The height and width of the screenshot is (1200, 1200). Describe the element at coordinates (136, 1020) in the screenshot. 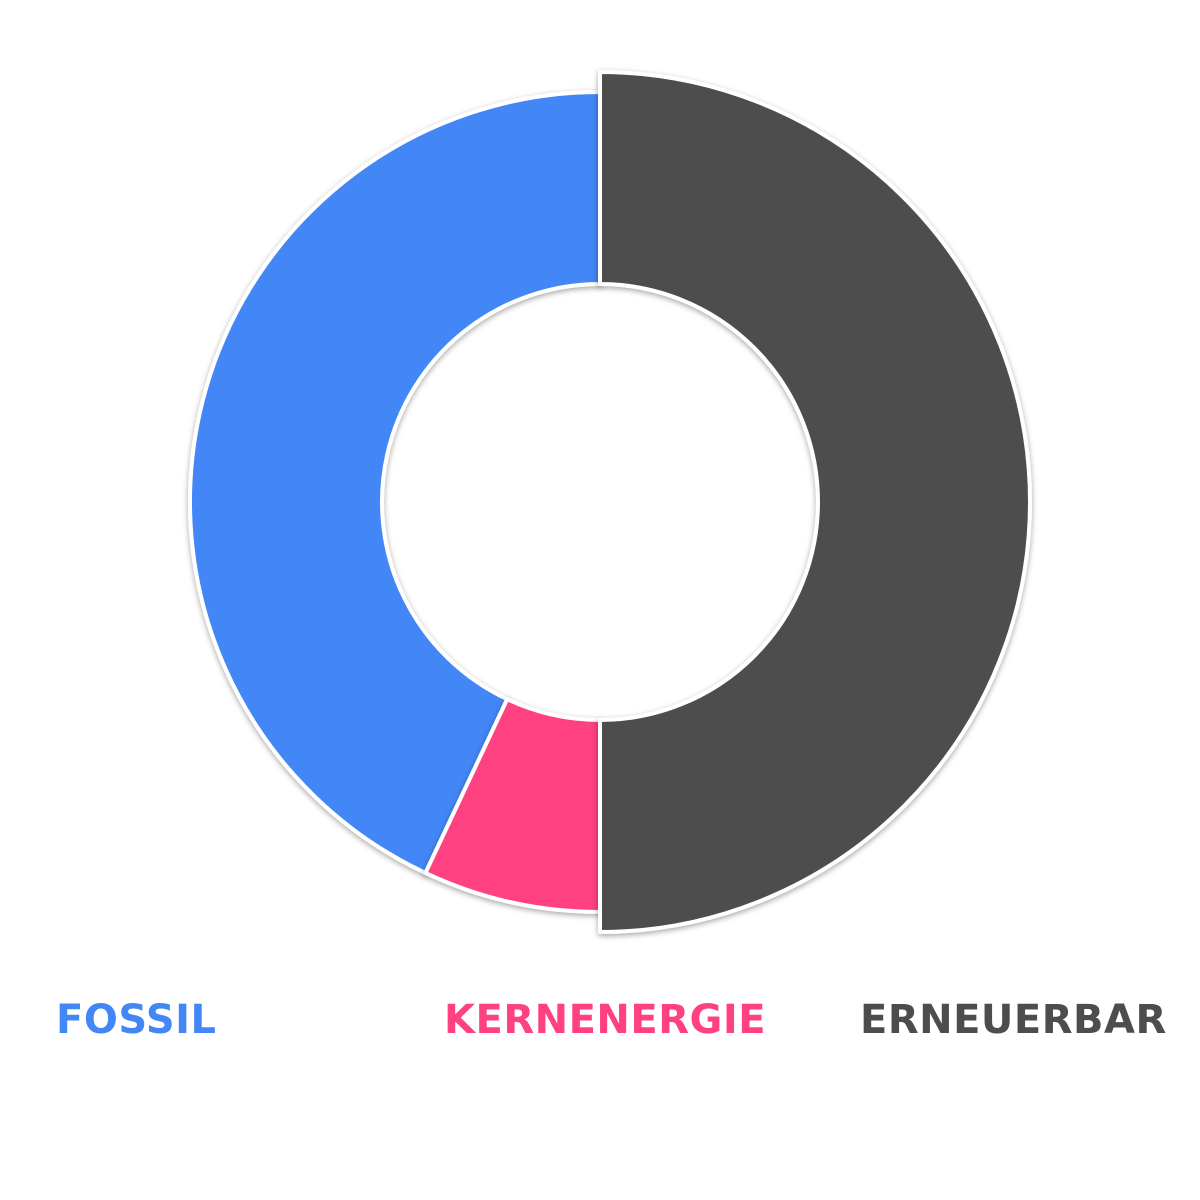

I see `legend-label-fossil: FOSSIL` at that location.